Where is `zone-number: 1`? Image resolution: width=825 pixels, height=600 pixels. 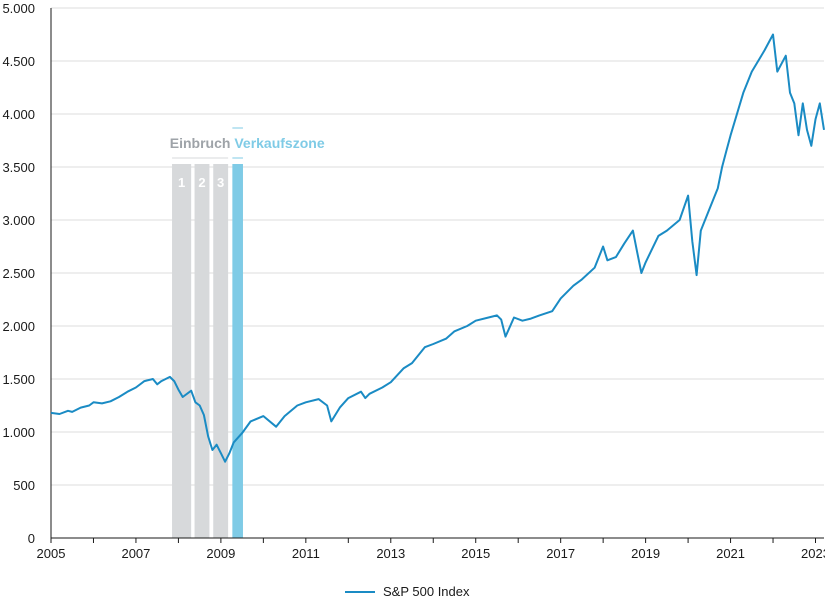
zone-number: 1 is located at coordinates (181, 182).